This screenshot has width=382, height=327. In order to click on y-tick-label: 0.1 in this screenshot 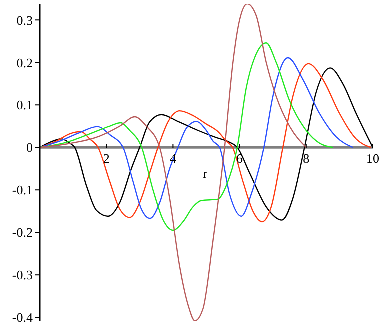, I will do `click(24, 105)`.